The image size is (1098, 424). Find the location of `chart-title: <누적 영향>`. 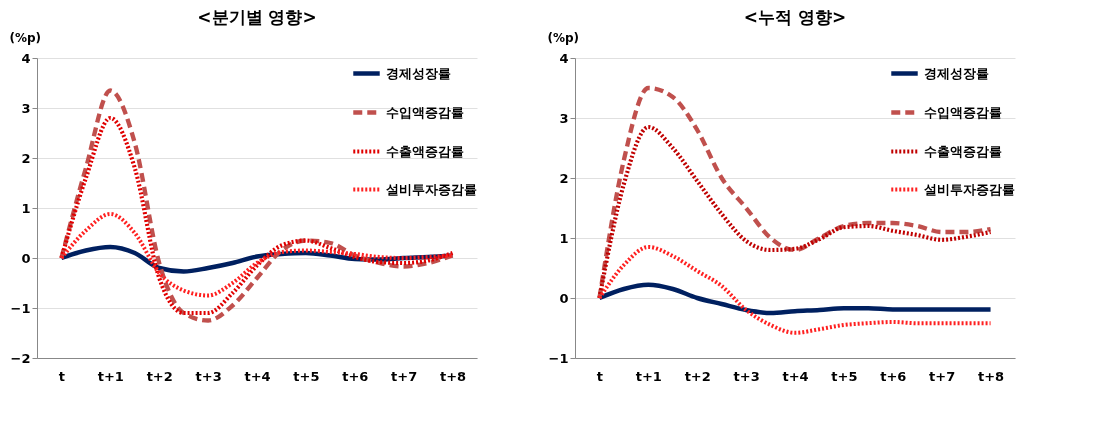

chart-title: <누적 영향> is located at coordinates (795, 17).